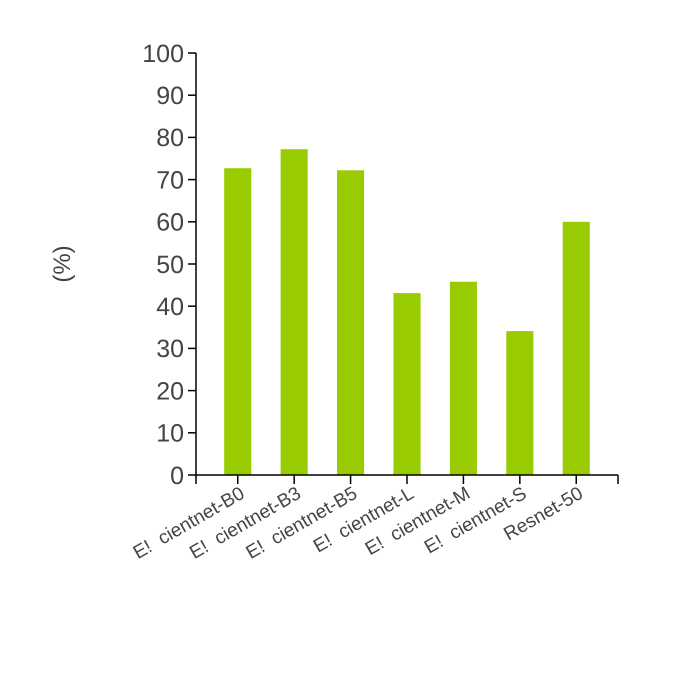 The image size is (700, 700). What do you see at coordinates (177, 476) in the screenshot?
I see `y-tick-label: 0` at bounding box center [177, 476].